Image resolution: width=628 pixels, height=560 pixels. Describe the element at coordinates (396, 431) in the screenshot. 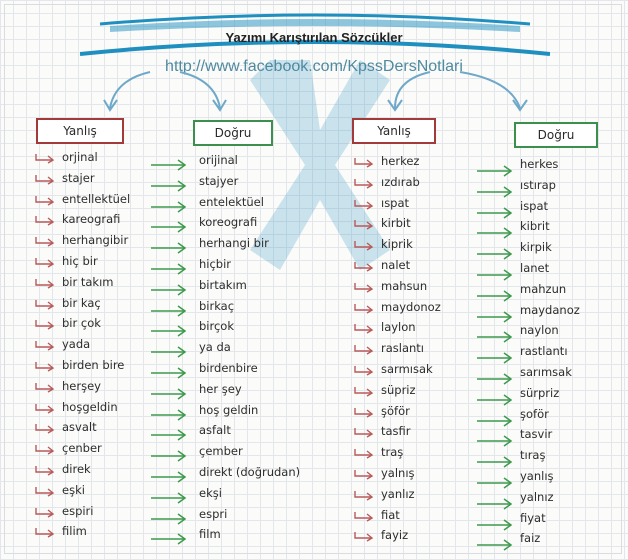

I see `wrong-word-text: tasfir` at that location.